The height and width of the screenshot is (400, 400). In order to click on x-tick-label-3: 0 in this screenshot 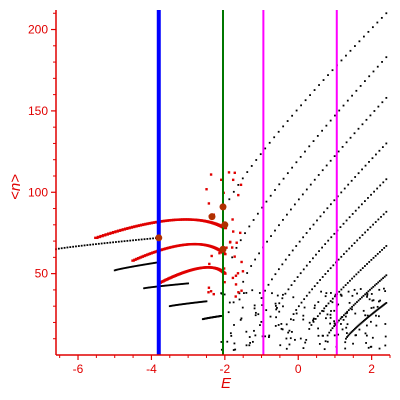, I will do `click(298, 369)`.